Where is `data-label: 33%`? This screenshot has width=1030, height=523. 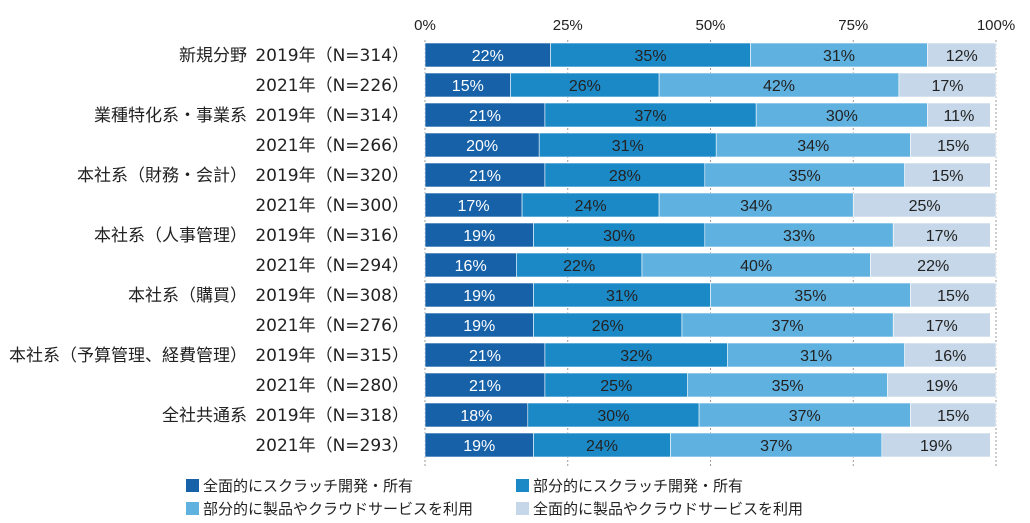 data-label: 33% is located at coordinates (799, 236).